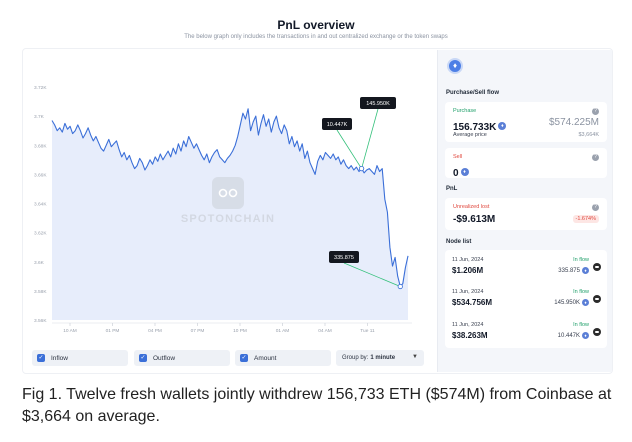 The width and height of the screenshot is (632, 442). I want to click on node-amount-row: 145.950K ♦, so click(571, 302).